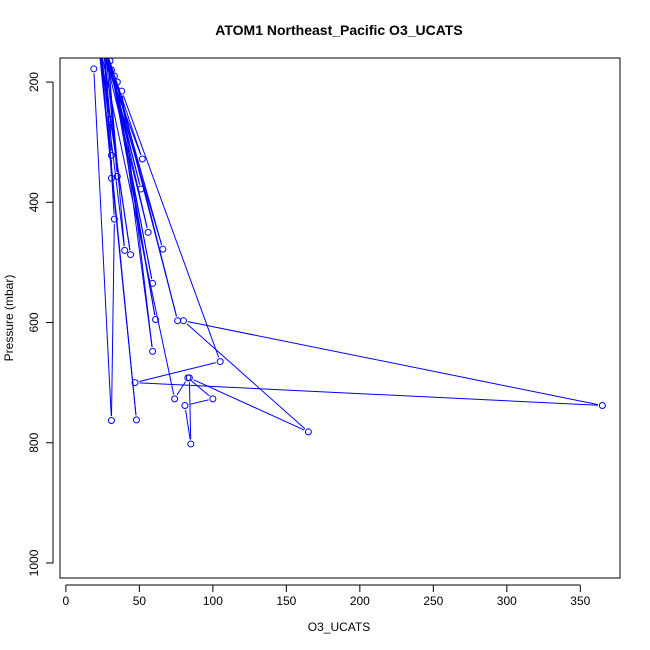 This screenshot has width=650, height=650. I want to click on y-tick-label: 1000, so click(34, 562).